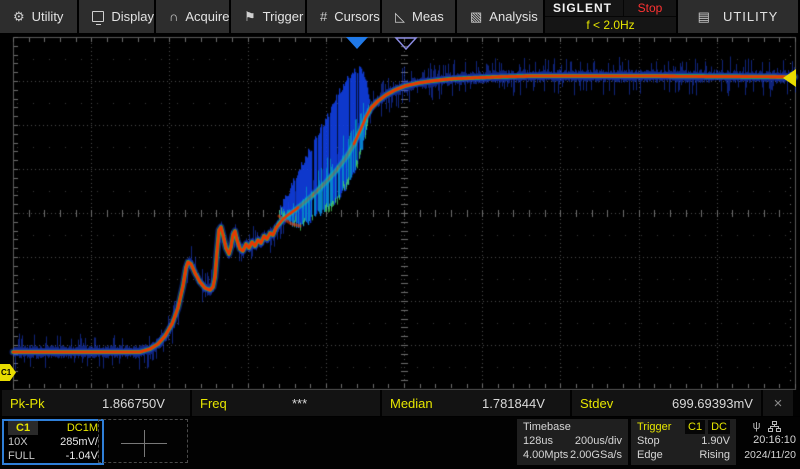 Image resolution: width=800 pixels, height=469 pixels. I want to click on horizontal-reference-marker, so click(406, 43).